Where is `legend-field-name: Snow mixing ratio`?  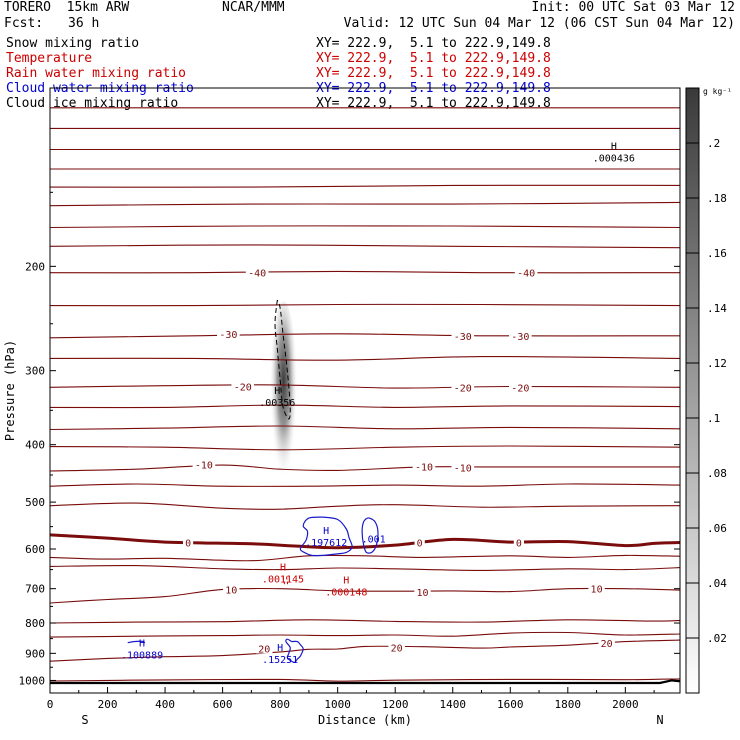 legend-field-name: Snow mixing ratio is located at coordinates (73, 43).